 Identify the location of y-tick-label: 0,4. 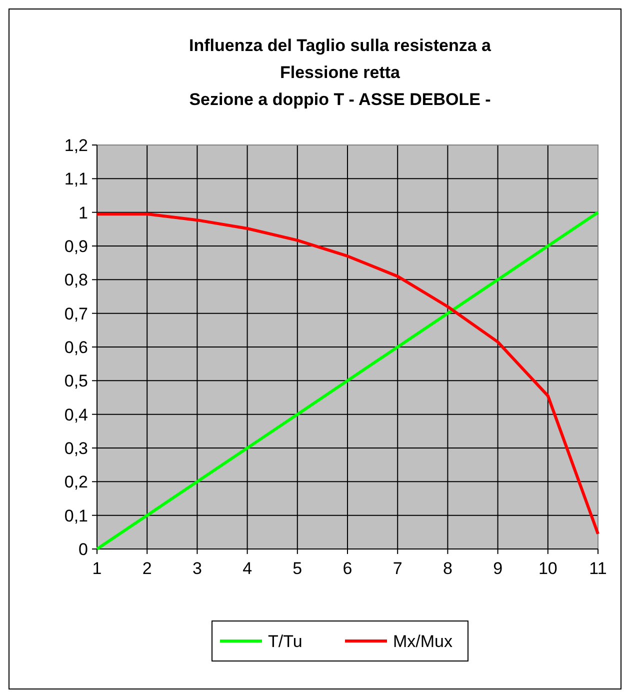
(76, 414).